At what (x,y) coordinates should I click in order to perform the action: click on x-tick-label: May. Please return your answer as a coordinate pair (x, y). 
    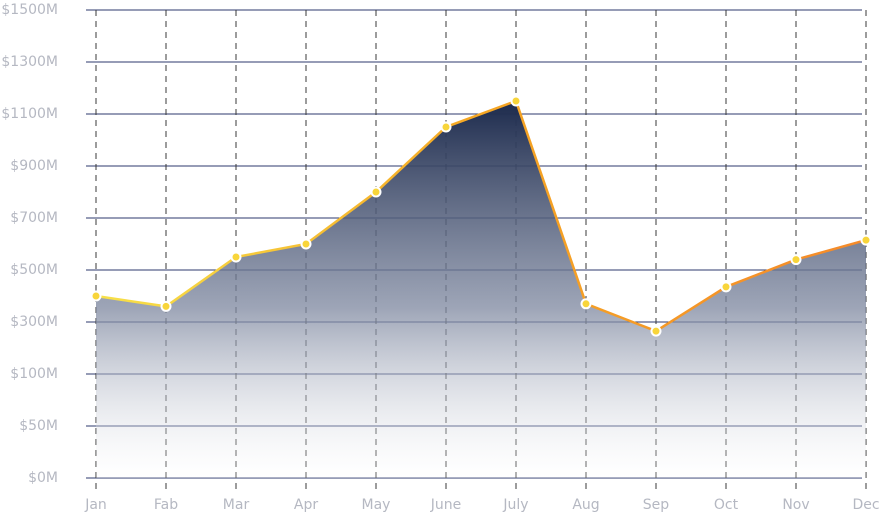
    Looking at the image, I should click on (376, 505).